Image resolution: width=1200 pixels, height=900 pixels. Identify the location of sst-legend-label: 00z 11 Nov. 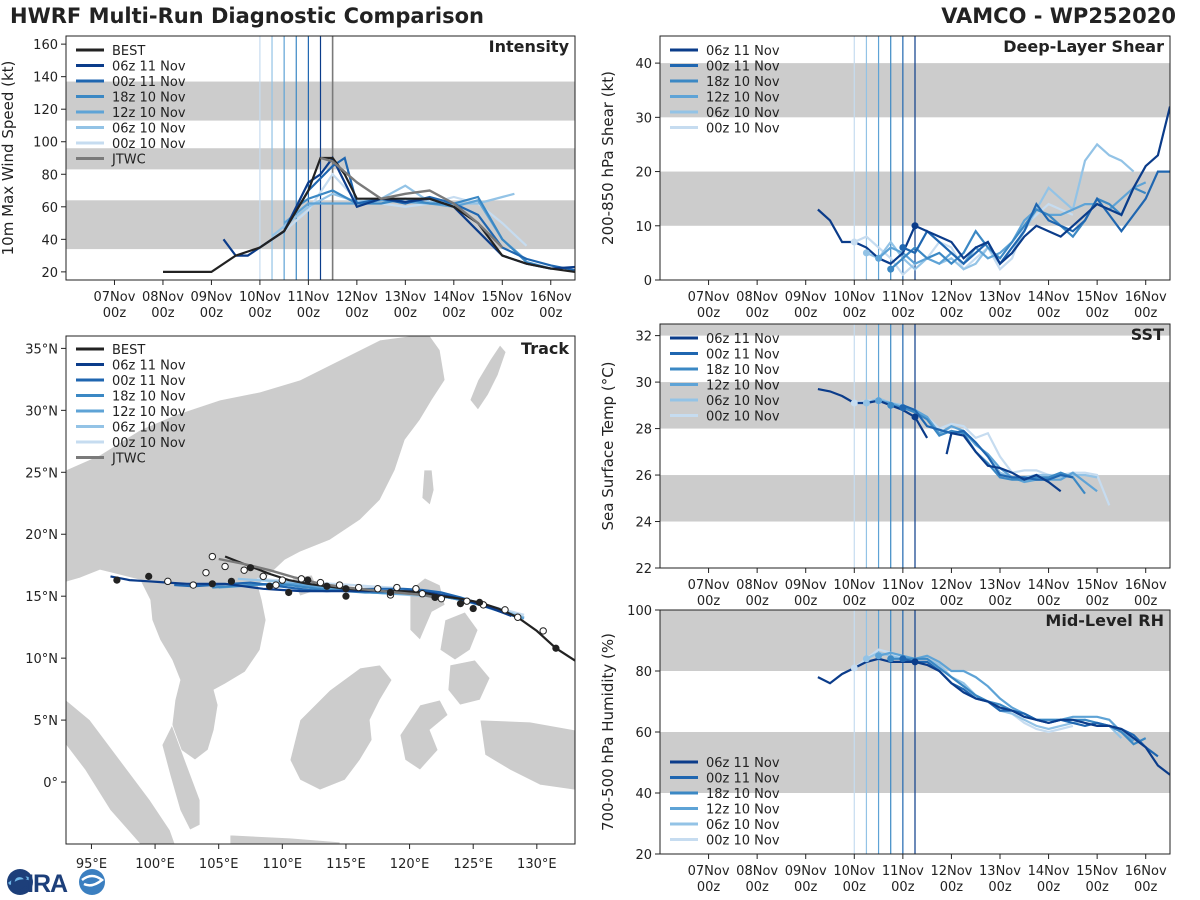
(743, 355).